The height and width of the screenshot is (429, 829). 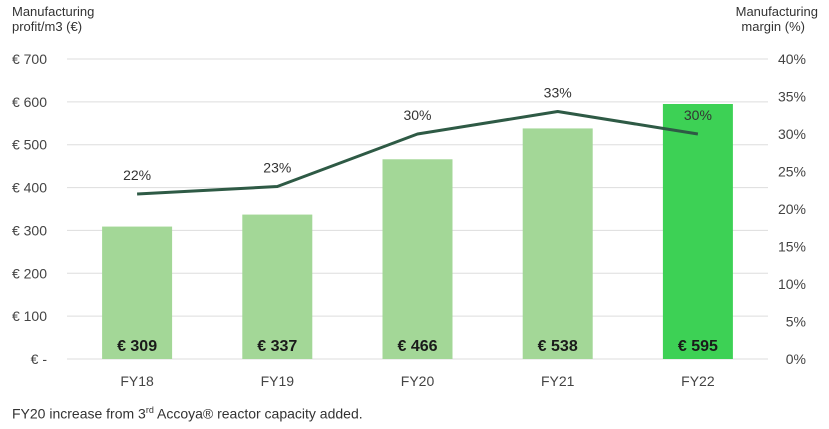 I want to click on left-tick-label: € -, so click(x=39, y=359).